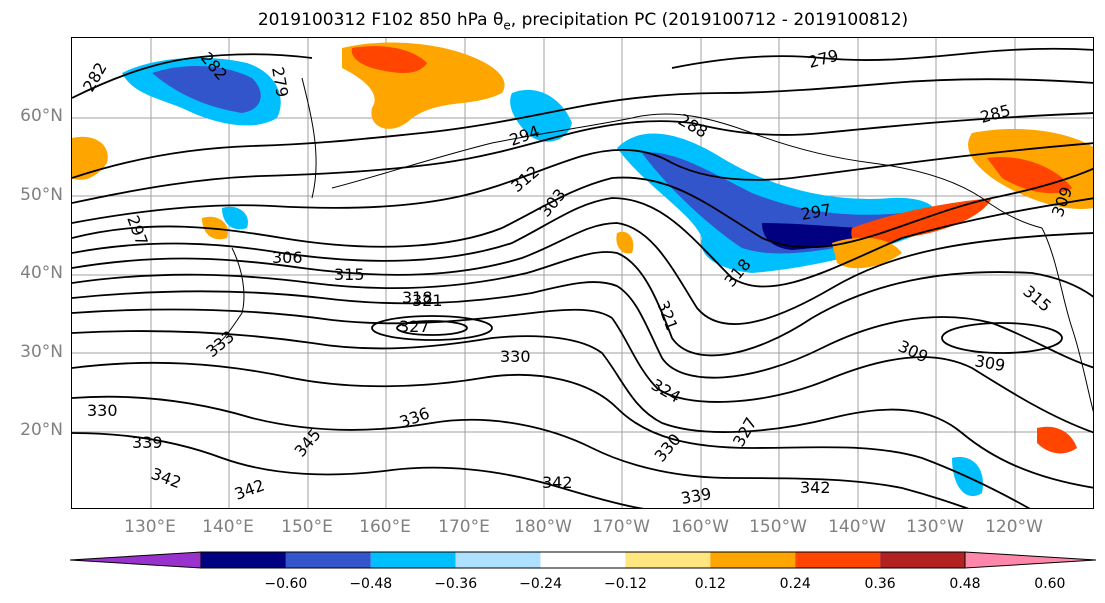 This screenshot has width=1105, height=603. What do you see at coordinates (464, 527) in the screenshot?
I see `lon-label-170e: 170°E` at bounding box center [464, 527].